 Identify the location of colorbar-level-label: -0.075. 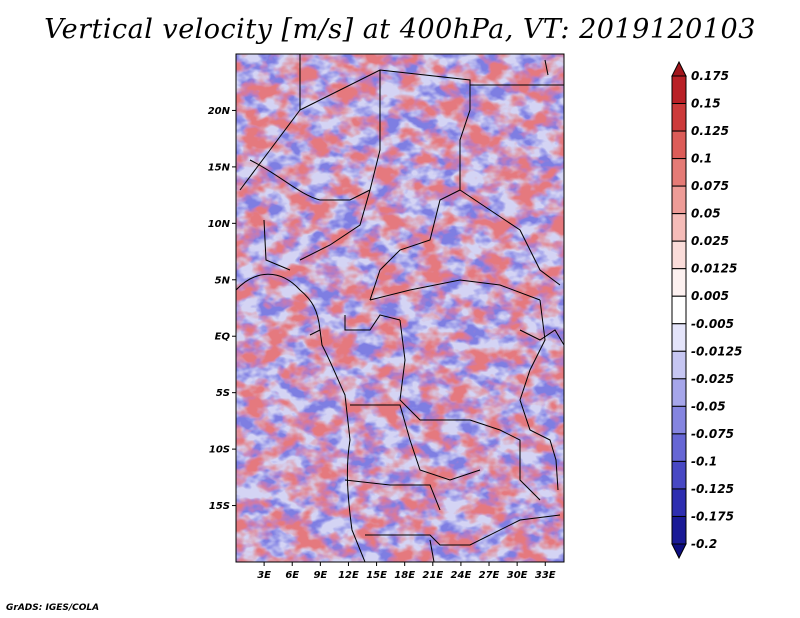
(712, 434).